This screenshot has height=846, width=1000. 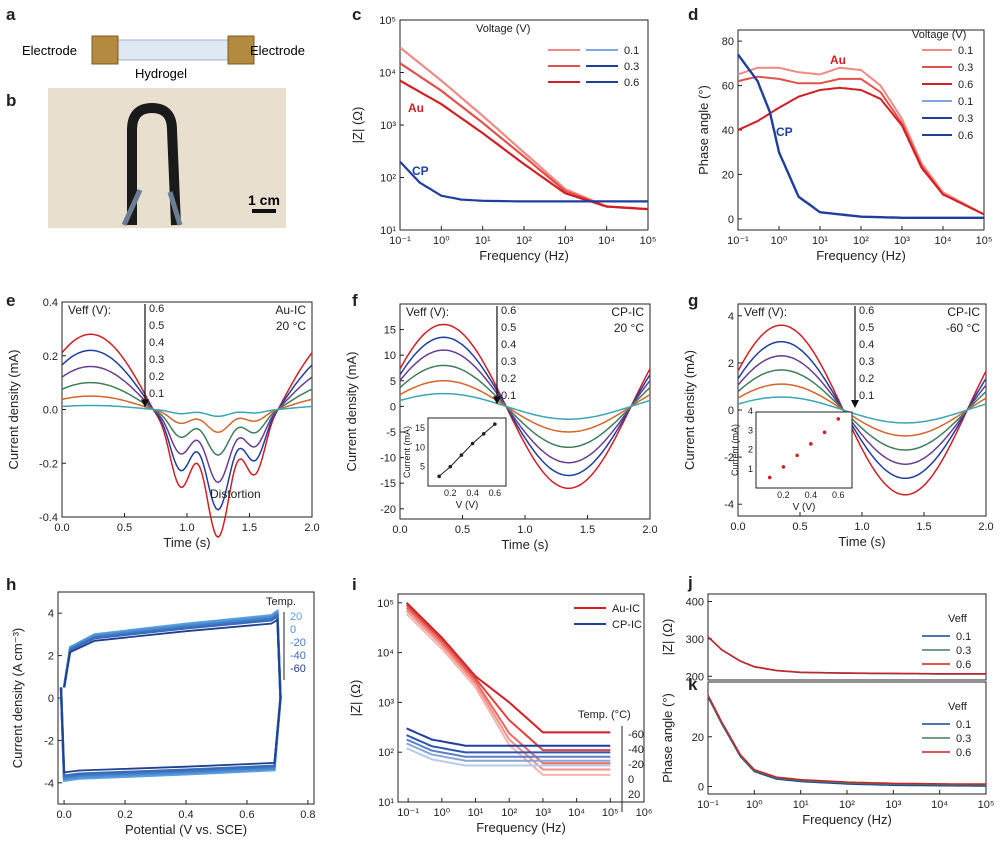 What do you see at coordinates (50, 303) in the screenshot?
I see `y-tick-label: 0.4` at bounding box center [50, 303].